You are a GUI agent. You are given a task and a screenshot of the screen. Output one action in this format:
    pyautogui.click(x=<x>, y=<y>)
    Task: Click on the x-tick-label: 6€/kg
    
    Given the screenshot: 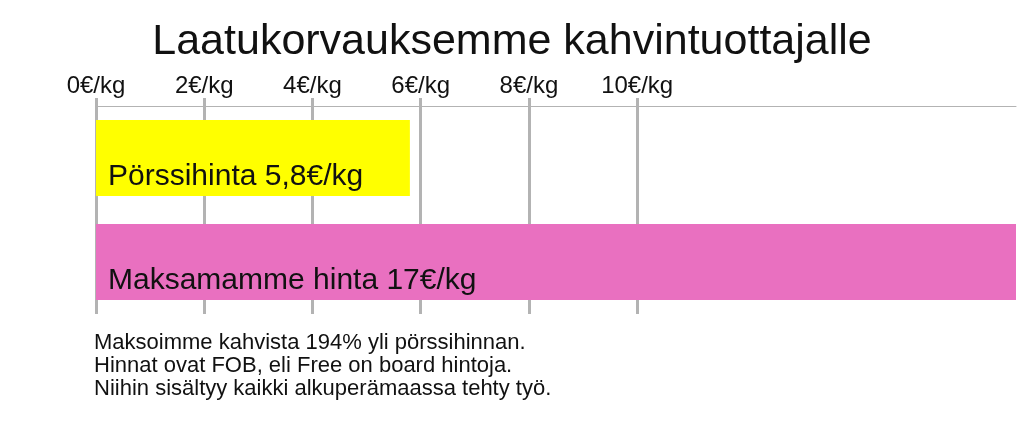 What is the action you would take?
    pyautogui.click(x=421, y=84)
    